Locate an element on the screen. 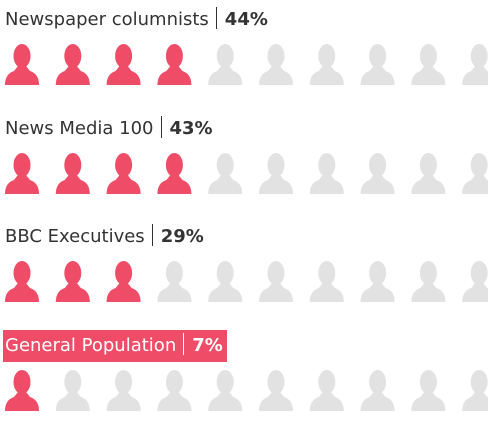  category-label: News Media 100 43% is located at coordinates (110, 129).